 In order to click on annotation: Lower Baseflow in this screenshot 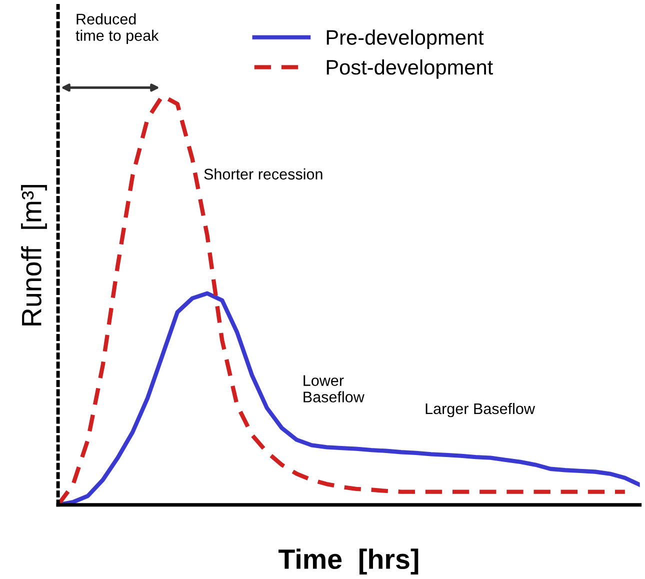, I will do `click(334, 388)`.